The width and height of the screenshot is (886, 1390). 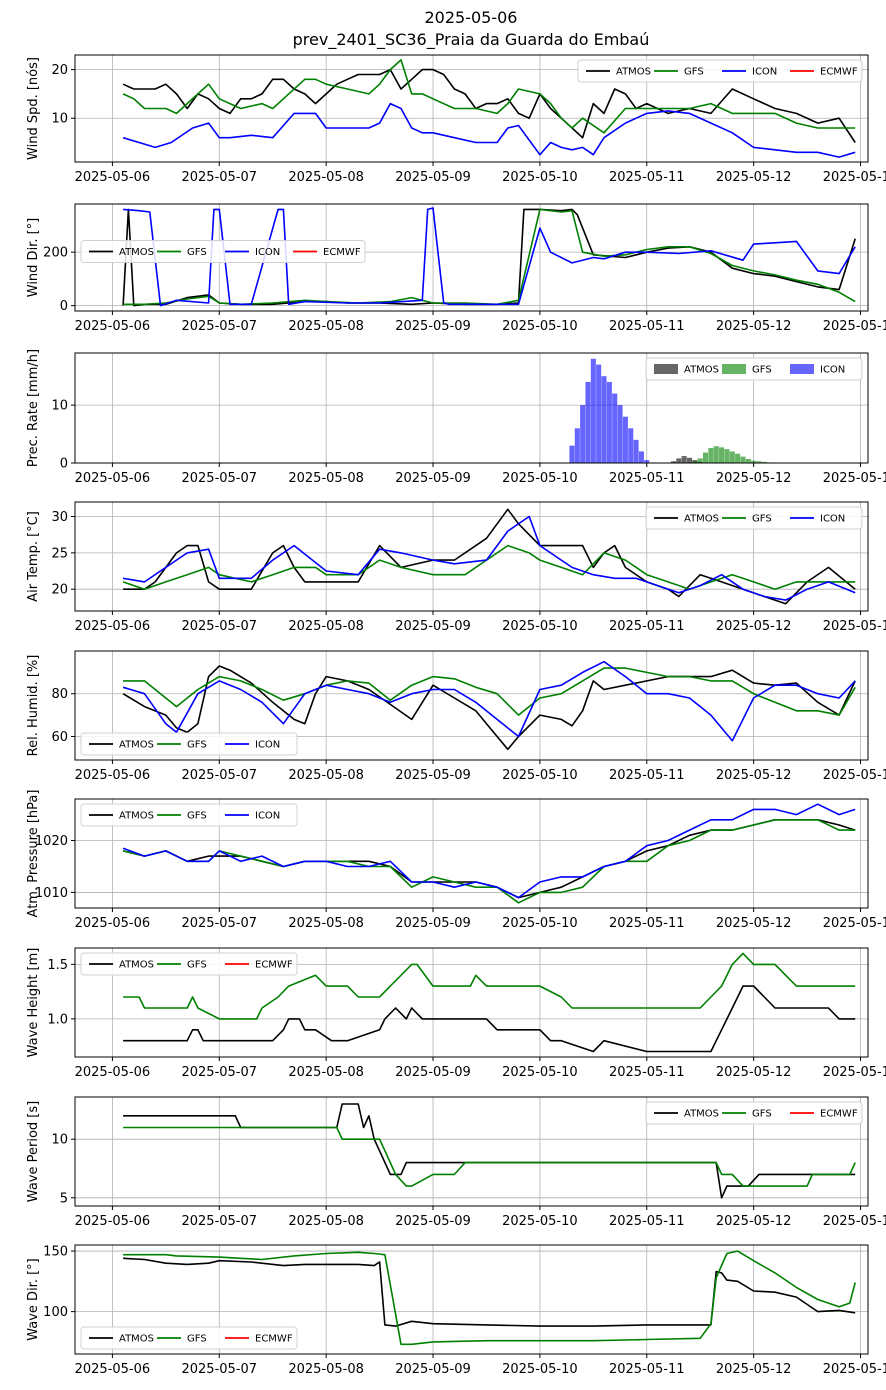 I want to click on y-tick-label: 200, so click(x=55, y=253).